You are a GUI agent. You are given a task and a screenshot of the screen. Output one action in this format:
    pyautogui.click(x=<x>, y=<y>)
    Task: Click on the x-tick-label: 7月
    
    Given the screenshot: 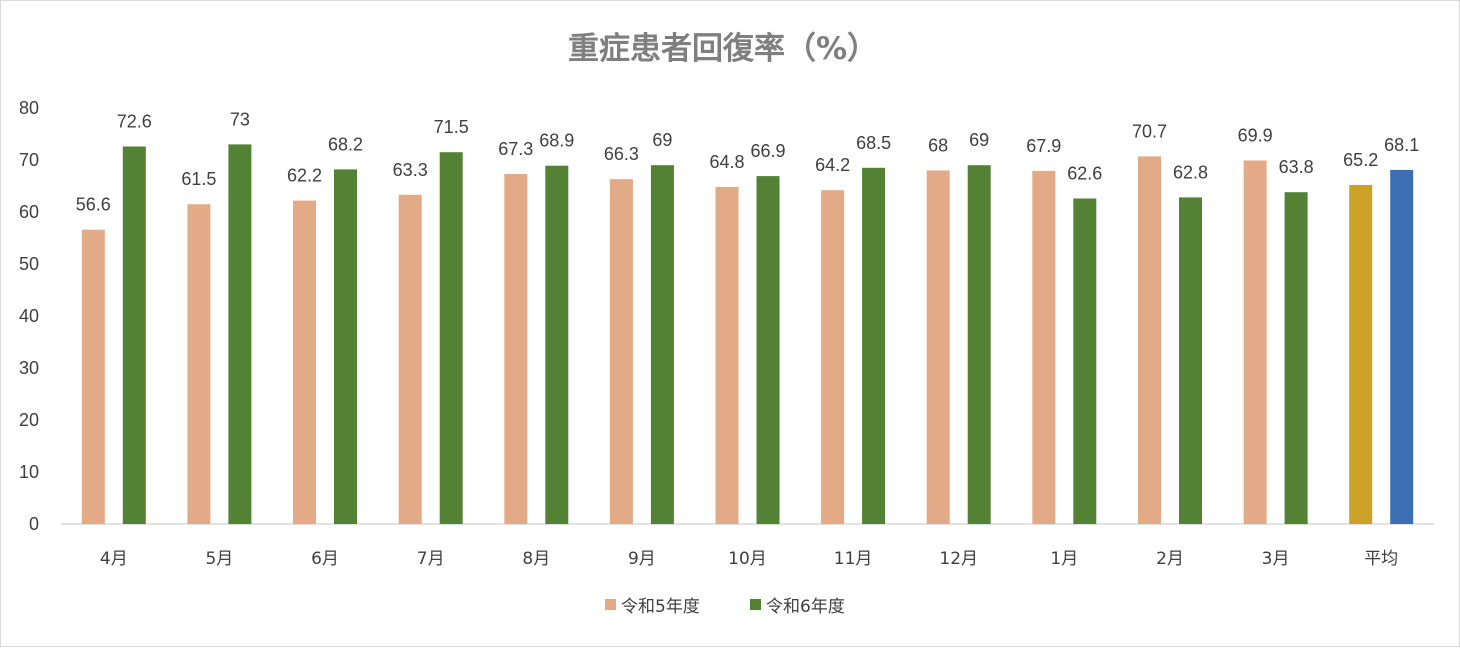 What is the action you would take?
    pyautogui.click(x=431, y=559)
    